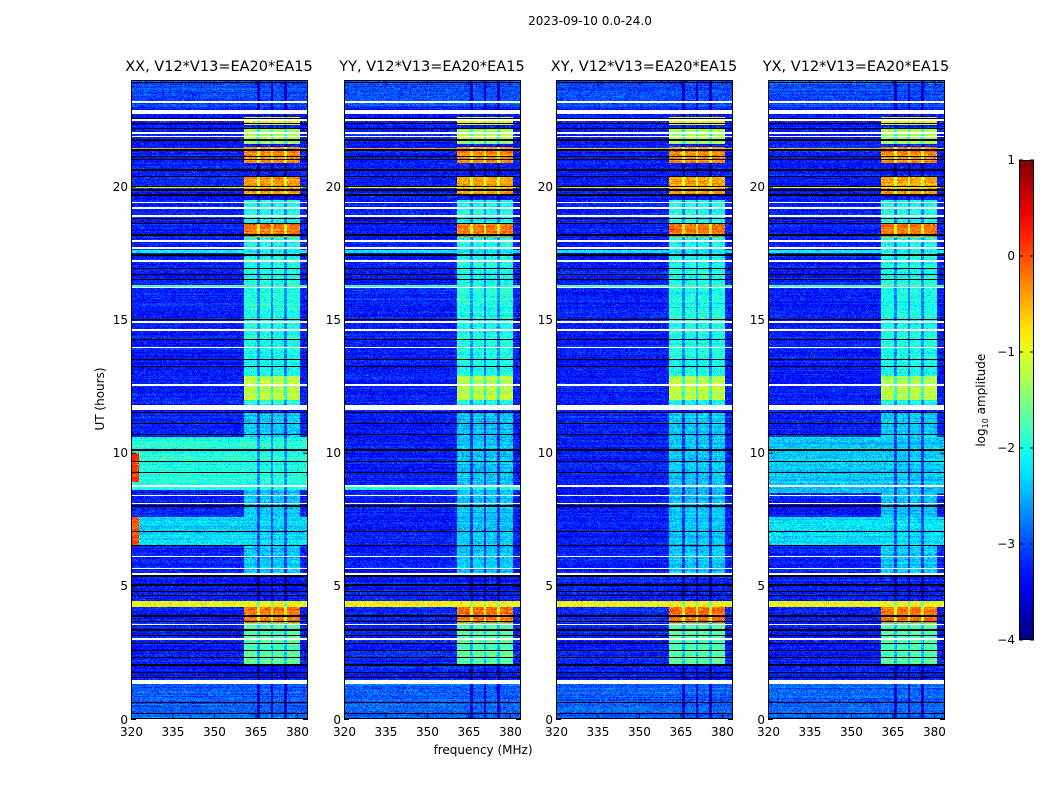 The height and width of the screenshot is (800, 1050). I want to click on heatmap-panel-xx, so click(219, 399).